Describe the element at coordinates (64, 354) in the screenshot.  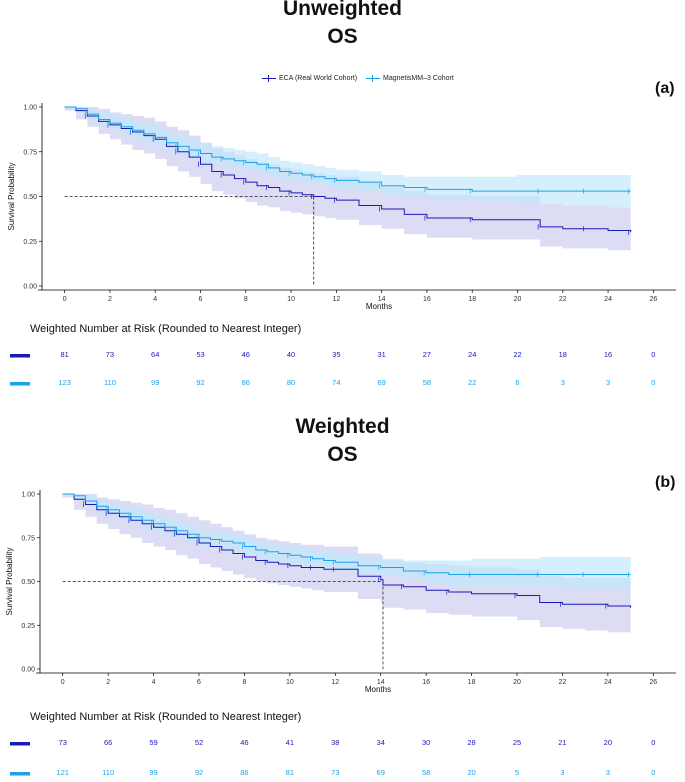
I see `risk-value-eca: 81` at that location.